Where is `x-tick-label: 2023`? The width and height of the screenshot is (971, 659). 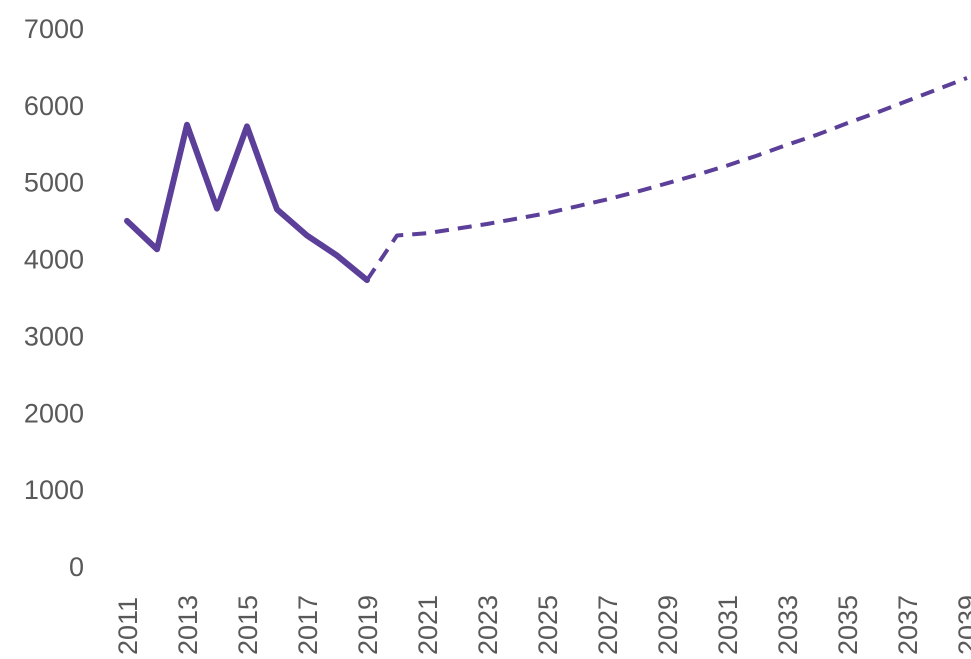 x-tick-label: 2023 is located at coordinates (488, 625).